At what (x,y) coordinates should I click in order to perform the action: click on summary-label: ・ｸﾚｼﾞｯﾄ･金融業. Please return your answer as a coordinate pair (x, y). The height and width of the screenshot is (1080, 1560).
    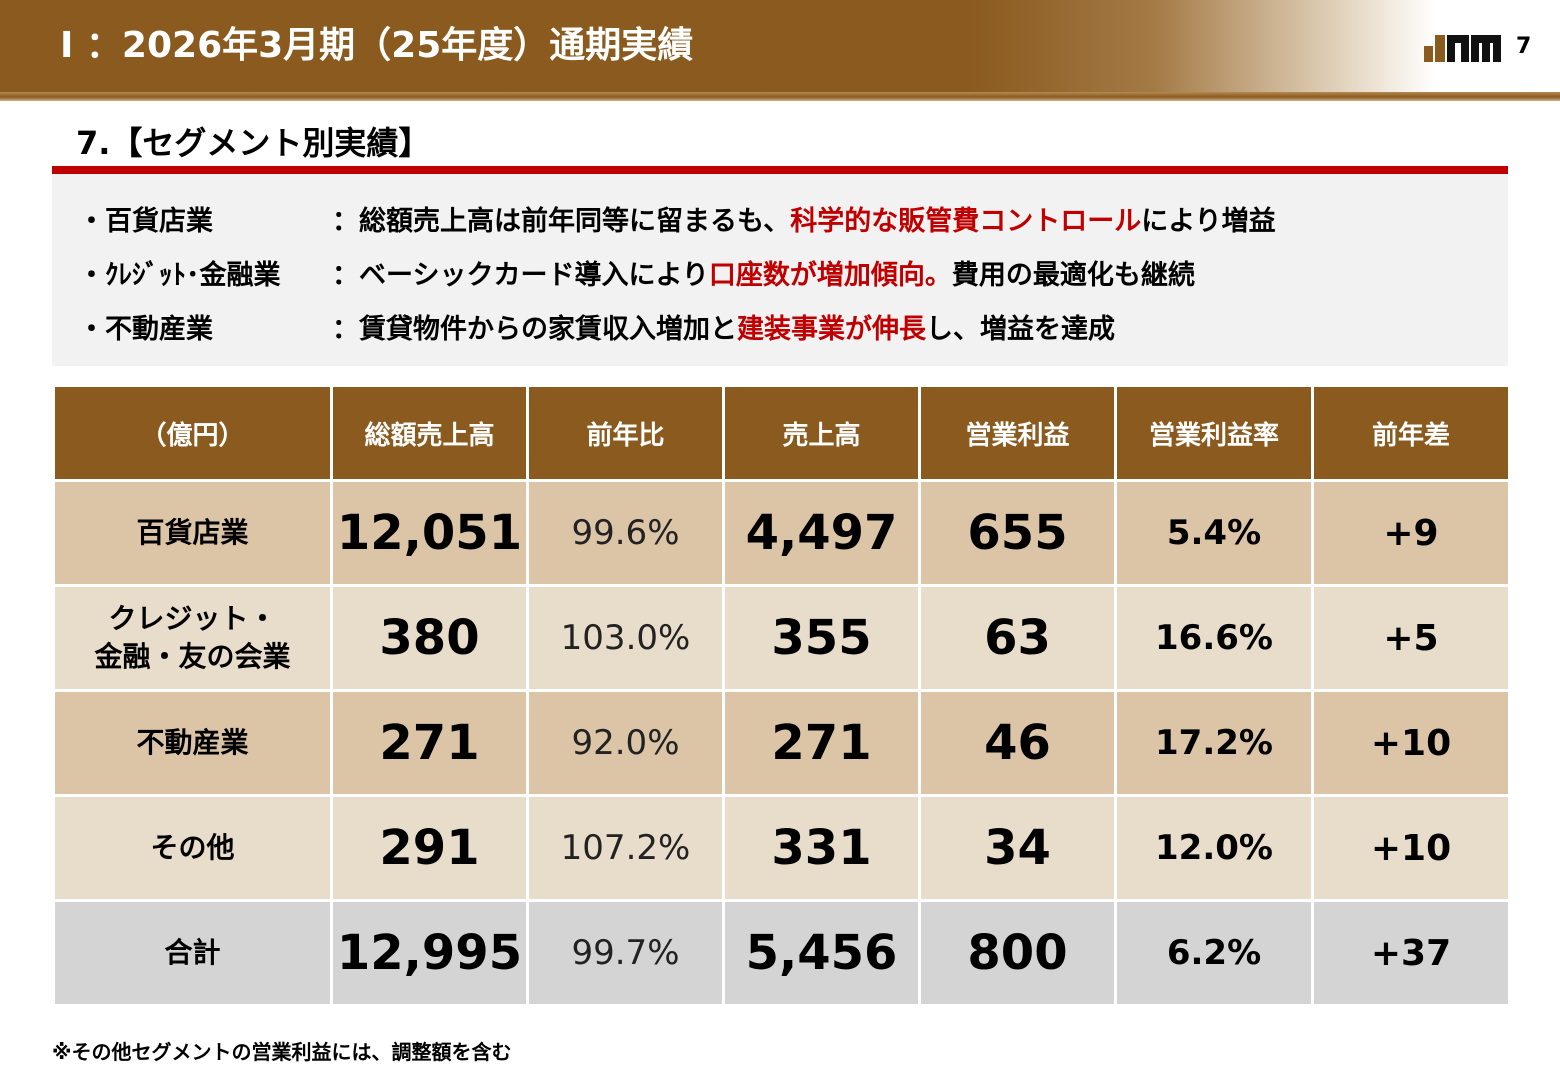
    Looking at the image, I should click on (179, 275).